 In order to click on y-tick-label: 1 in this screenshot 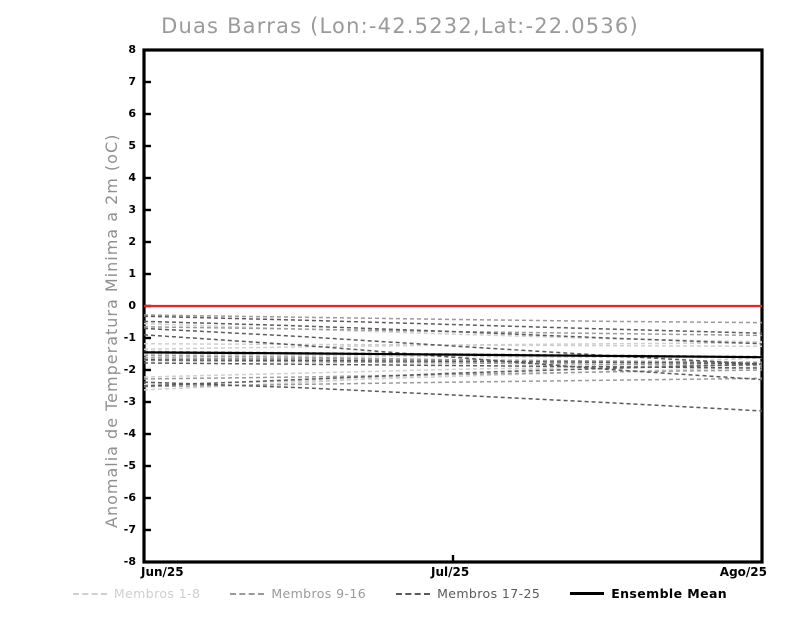, I will do `click(132, 273)`.